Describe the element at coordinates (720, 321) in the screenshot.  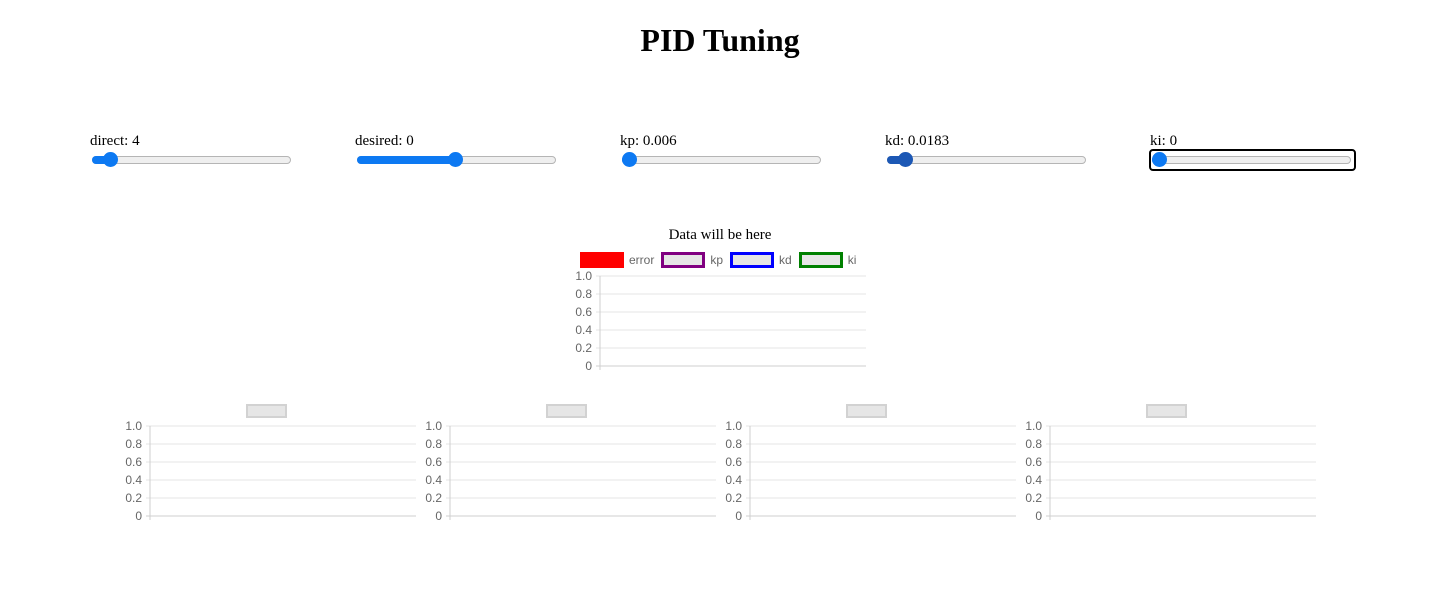
I see `main-chart: 1.0 0.8 0.6 0.4 0.2 0` at that location.